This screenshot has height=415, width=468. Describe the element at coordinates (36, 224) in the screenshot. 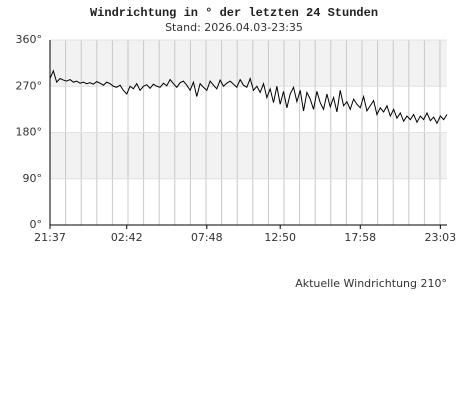

I see `y-tick-label: 0°` at that location.